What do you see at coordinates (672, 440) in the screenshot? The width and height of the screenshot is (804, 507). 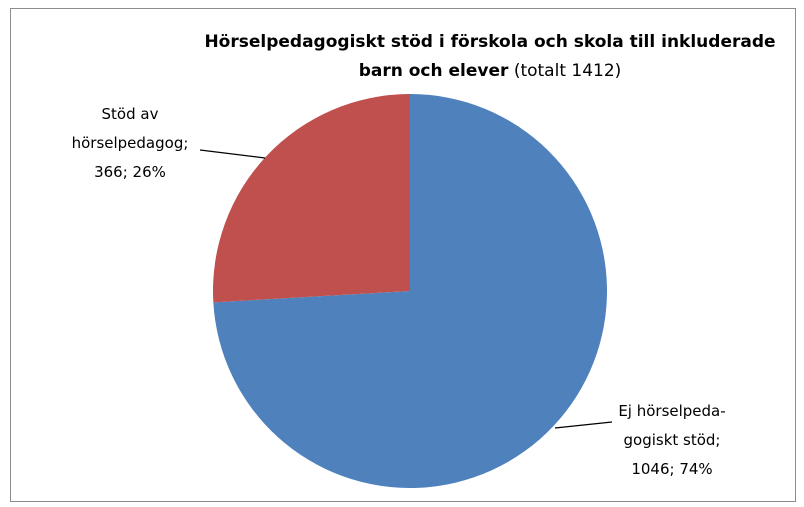 I see `data-label: Ej hörselpeda-gogiskt stöd; 1046; 74%` at bounding box center [672, 440].